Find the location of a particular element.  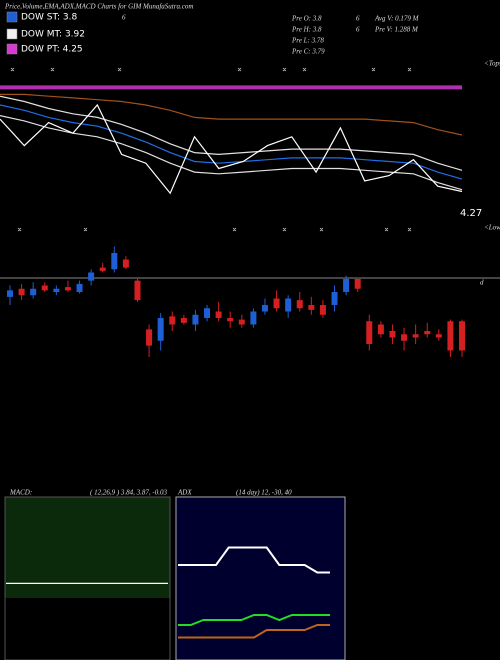

annotation: <Lows is located at coordinates (492, 228).